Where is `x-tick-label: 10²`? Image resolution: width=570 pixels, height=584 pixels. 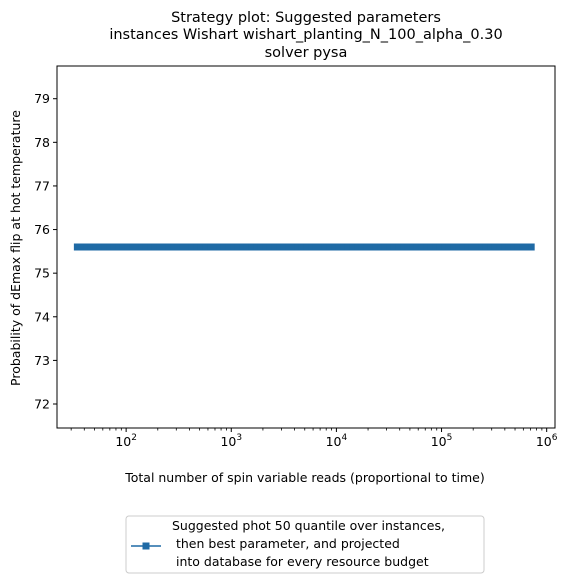 x-tick-label: 10² is located at coordinates (126, 441).